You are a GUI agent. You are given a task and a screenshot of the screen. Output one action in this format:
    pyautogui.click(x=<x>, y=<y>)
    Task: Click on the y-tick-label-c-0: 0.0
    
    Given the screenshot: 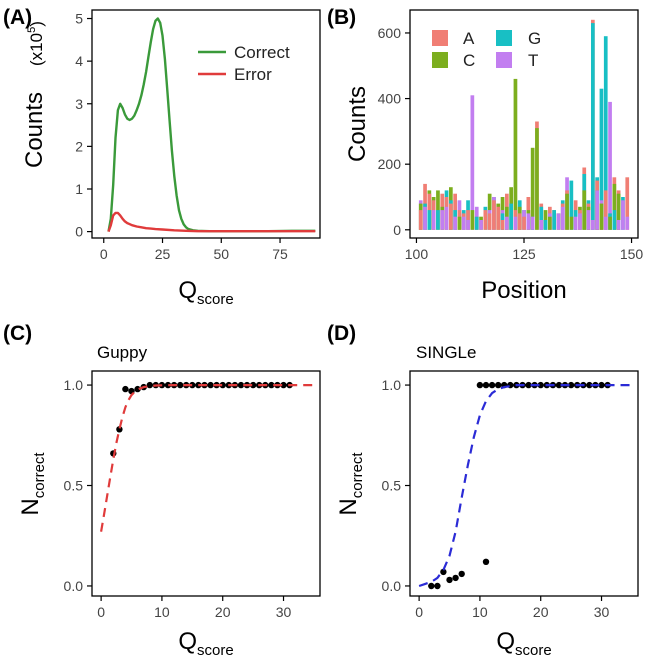 What is the action you would take?
    pyautogui.click(x=74, y=586)
    